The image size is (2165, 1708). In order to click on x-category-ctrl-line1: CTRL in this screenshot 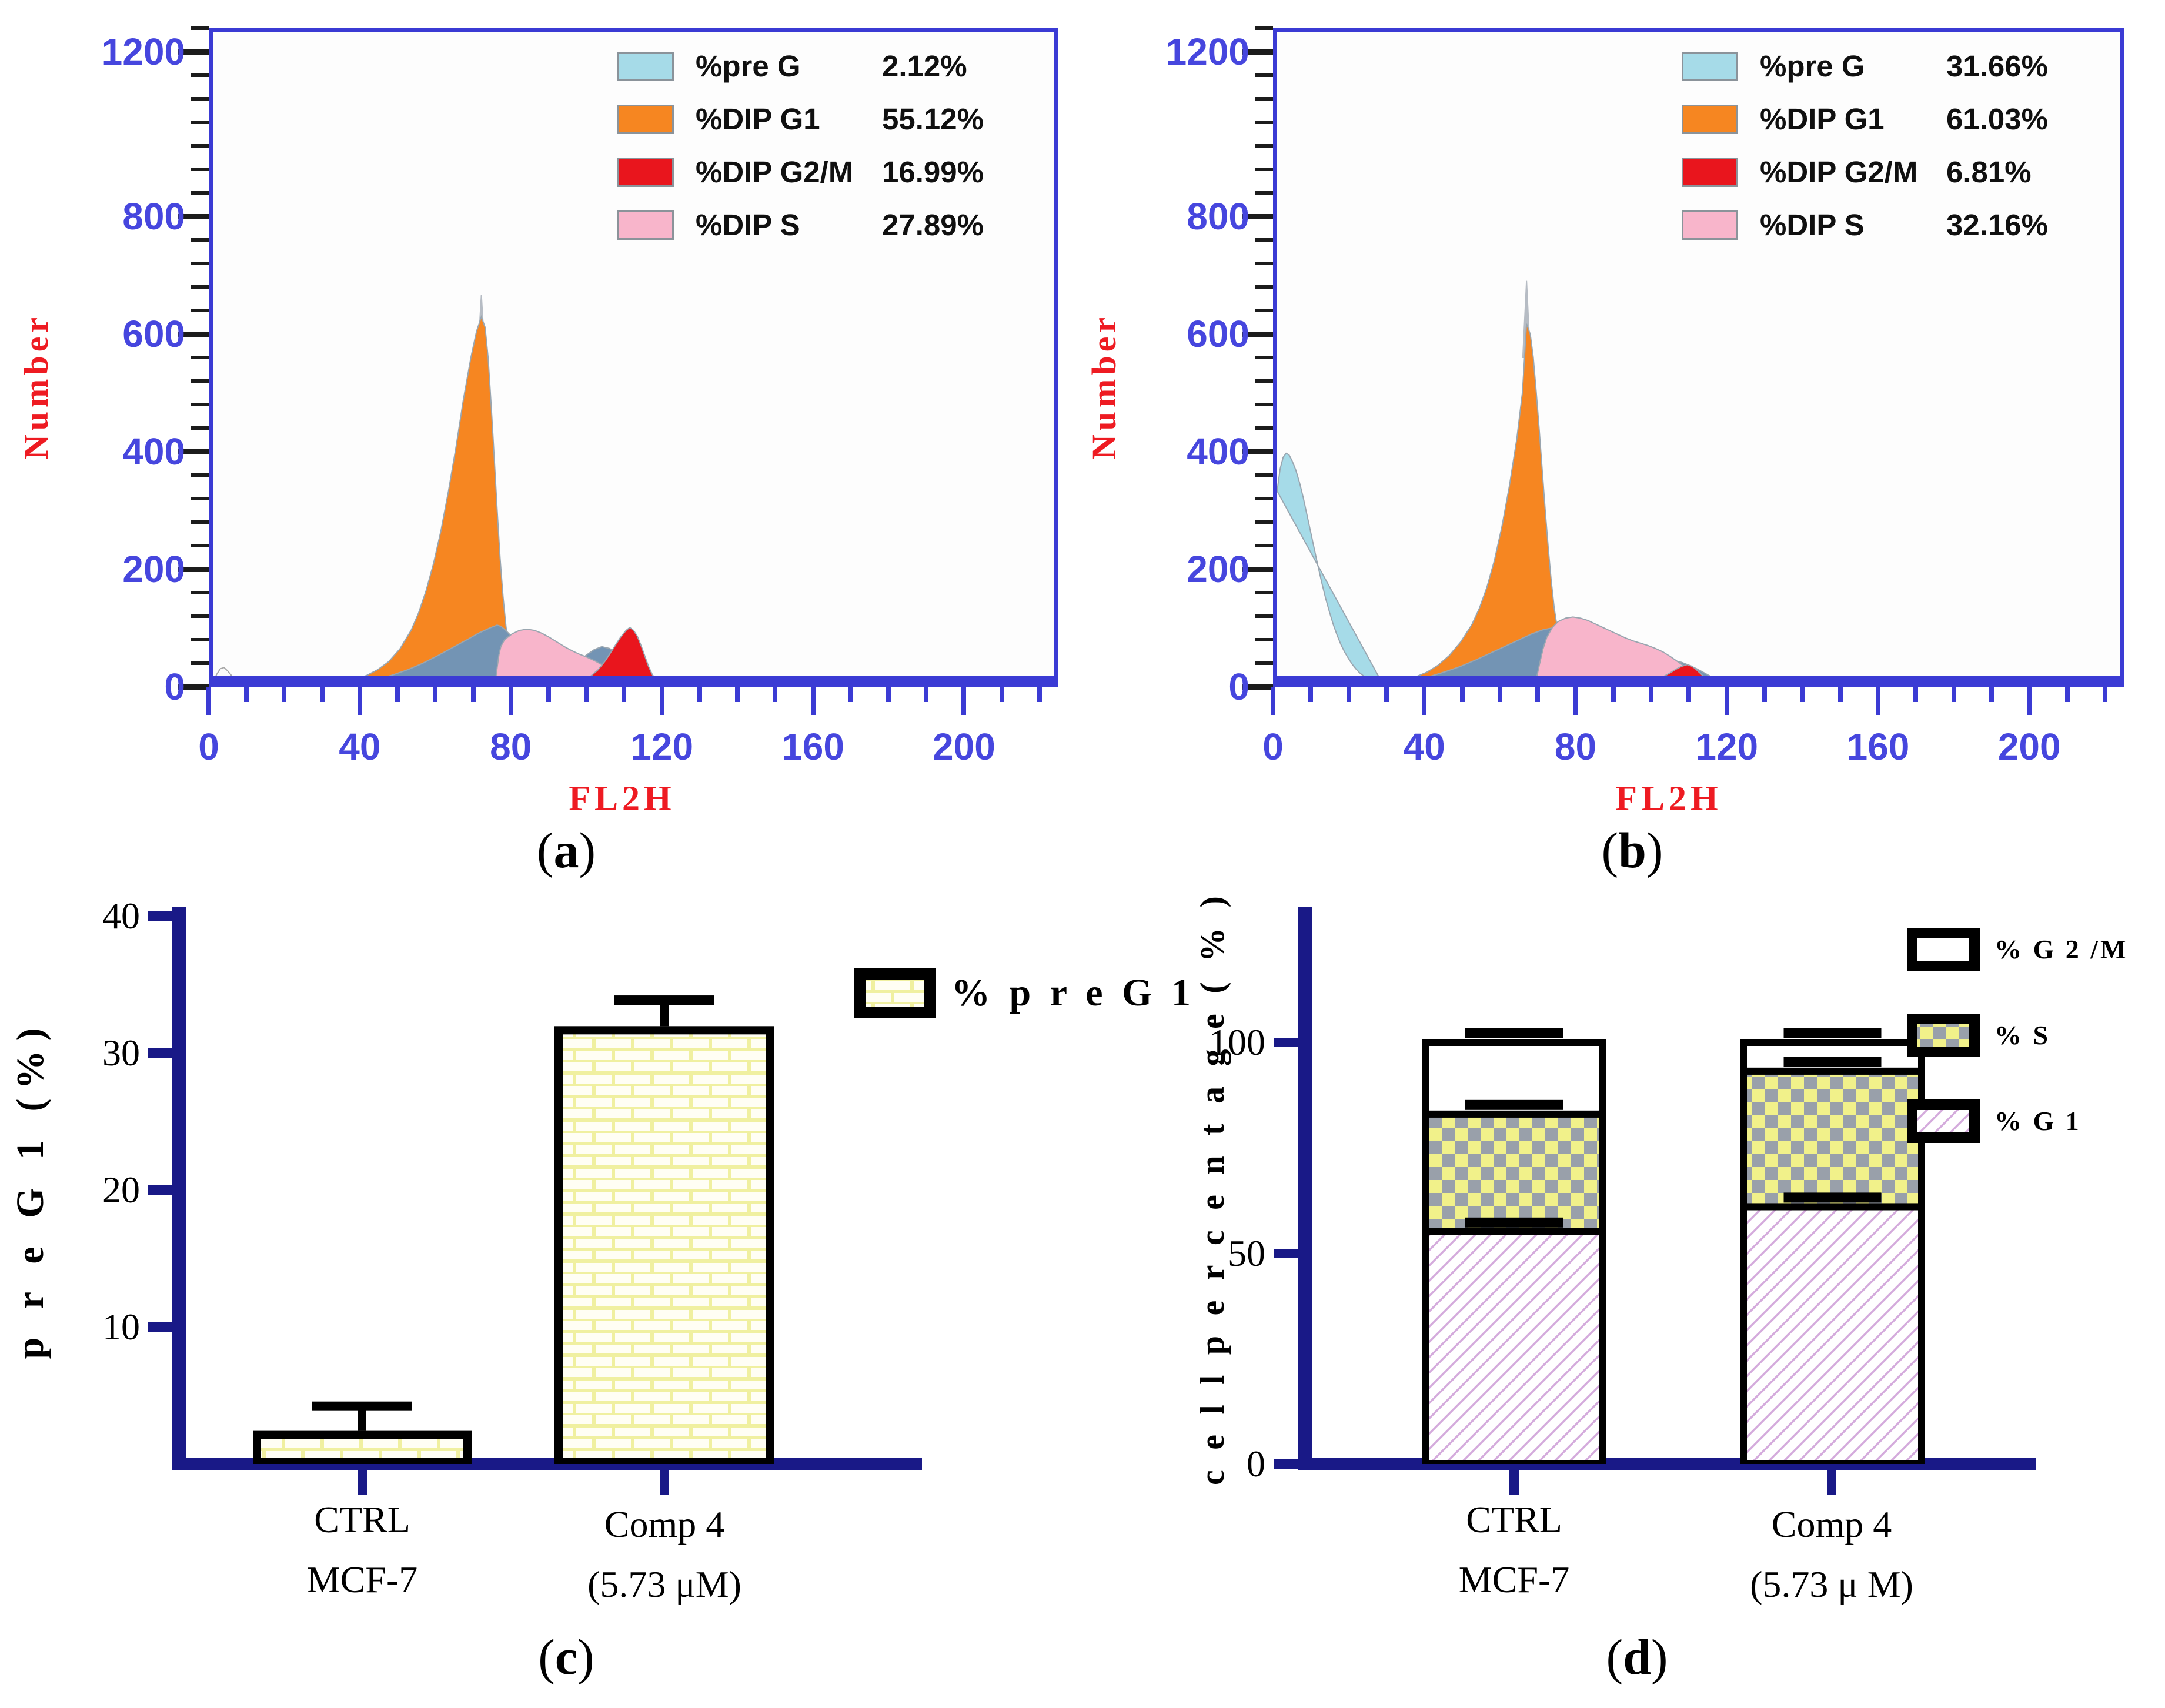, I will do `click(1514, 1520)`.